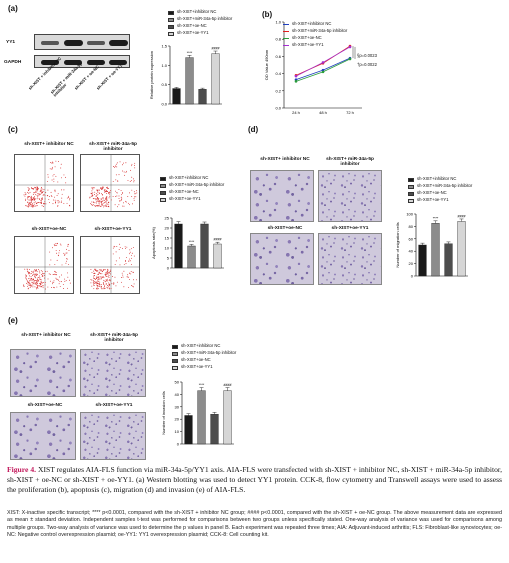 This screenshot has width=509, height=563. What do you see at coordinates (177, 394) in the screenshot?
I see `e-ytick-label: 40` at bounding box center [177, 394].